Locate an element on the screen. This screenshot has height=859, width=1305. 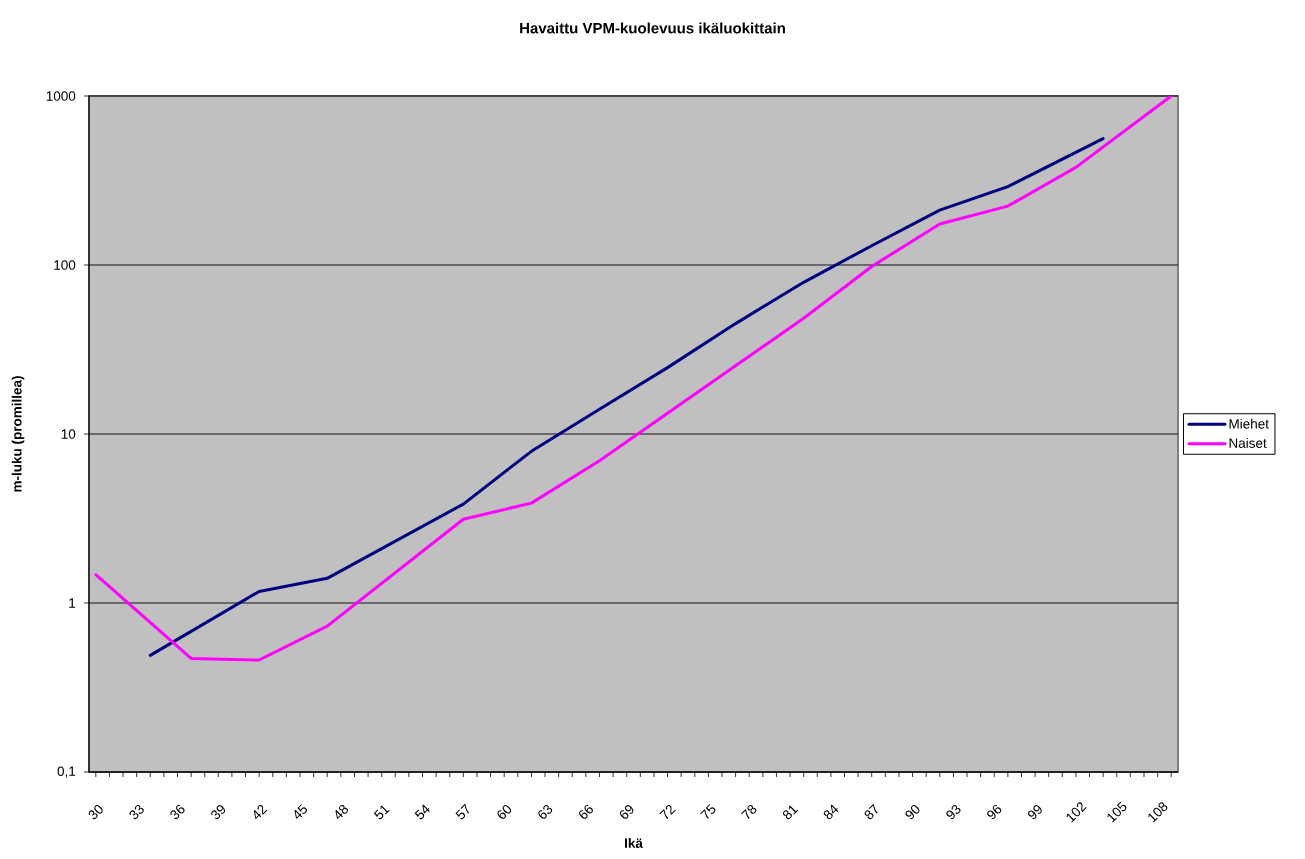
x-tick-label: 57 is located at coordinates (462, 811).